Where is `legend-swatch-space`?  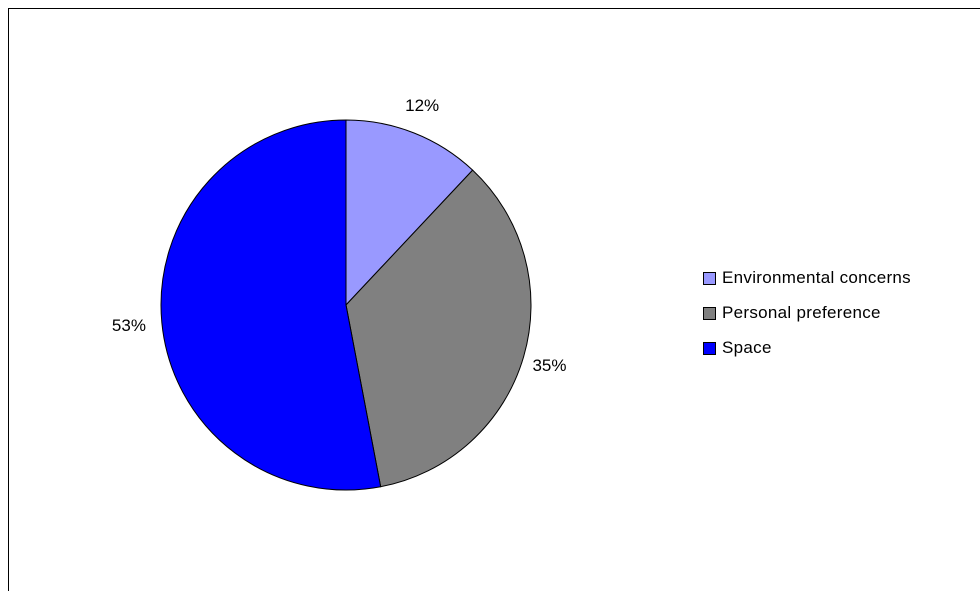
legend-swatch-space is located at coordinates (709, 348).